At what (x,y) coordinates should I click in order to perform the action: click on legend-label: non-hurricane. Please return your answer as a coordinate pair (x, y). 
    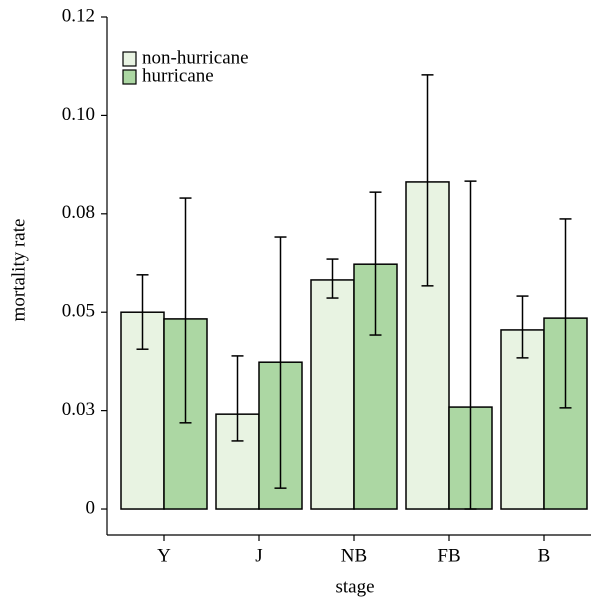
    Looking at the image, I should click on (195, 57).